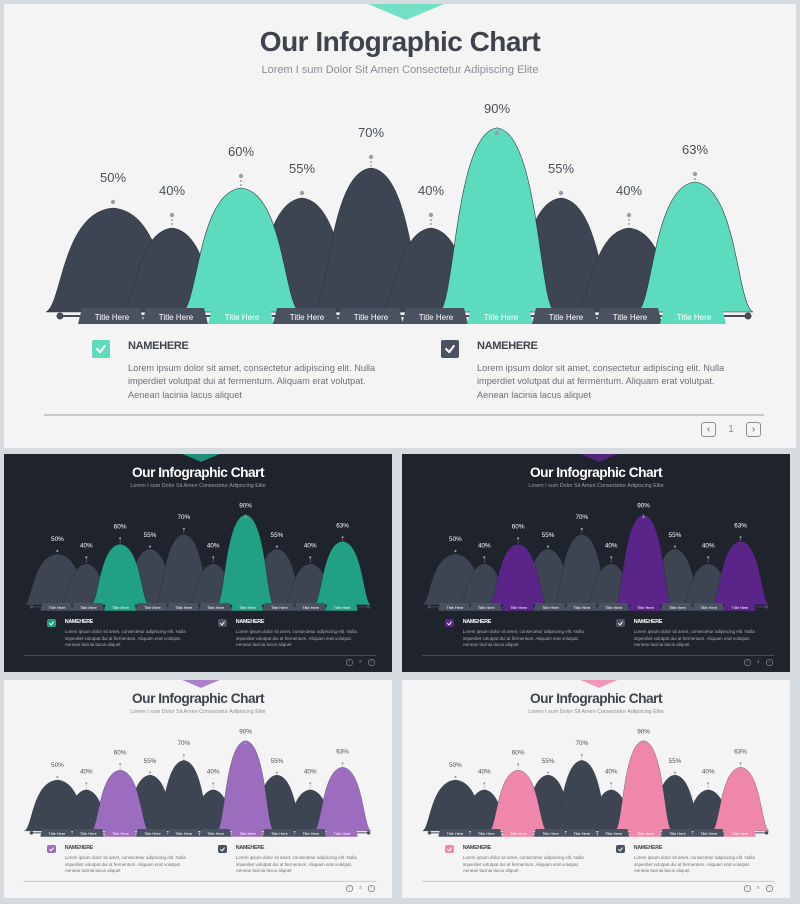 This screenshot has height=904, width=800. I want to click on pager: ‹ 2 ›, so click(360, 662).